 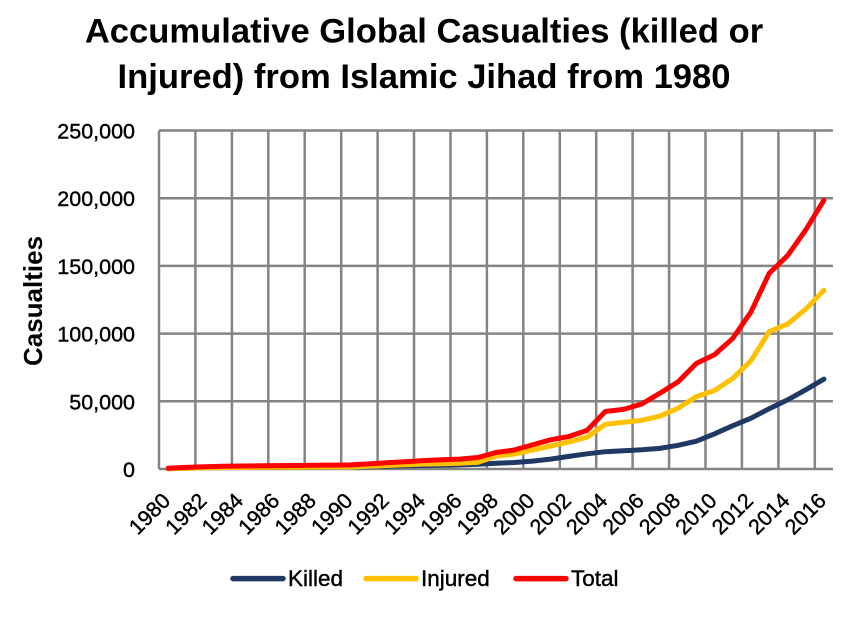 I want to click on svg-text: 50,000, so click(x=102, y=402).